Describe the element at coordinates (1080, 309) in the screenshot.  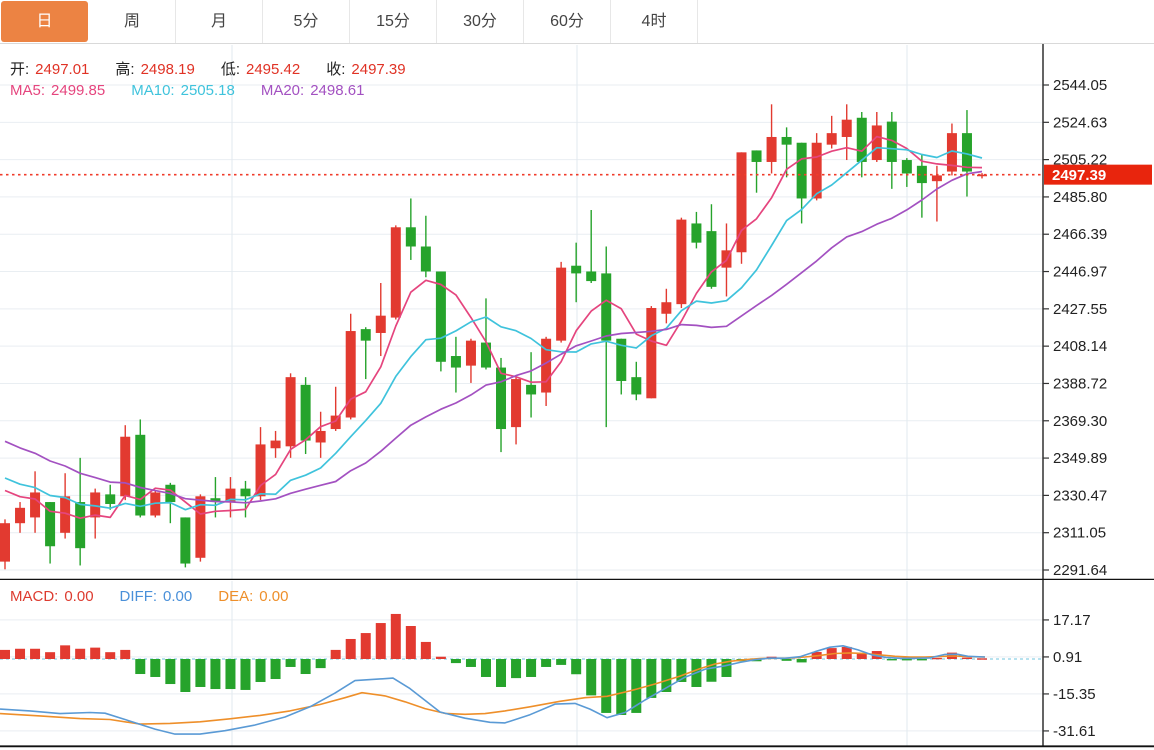
I see `price-axis-label: 2427.55` at that location.